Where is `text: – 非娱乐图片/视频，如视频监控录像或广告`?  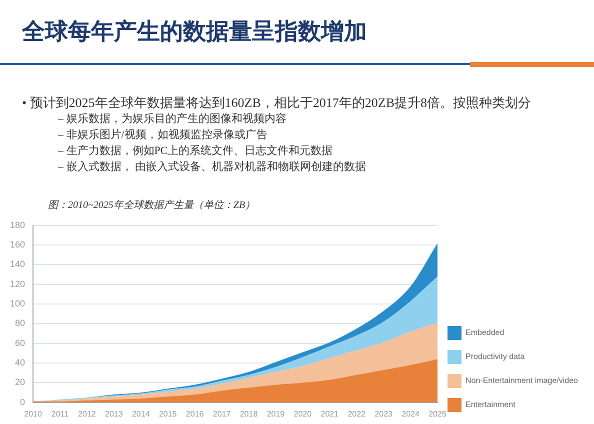 text: – 非娱乐图片/视频，如视频监控录像或广告 is located at coordinates (163, 135).